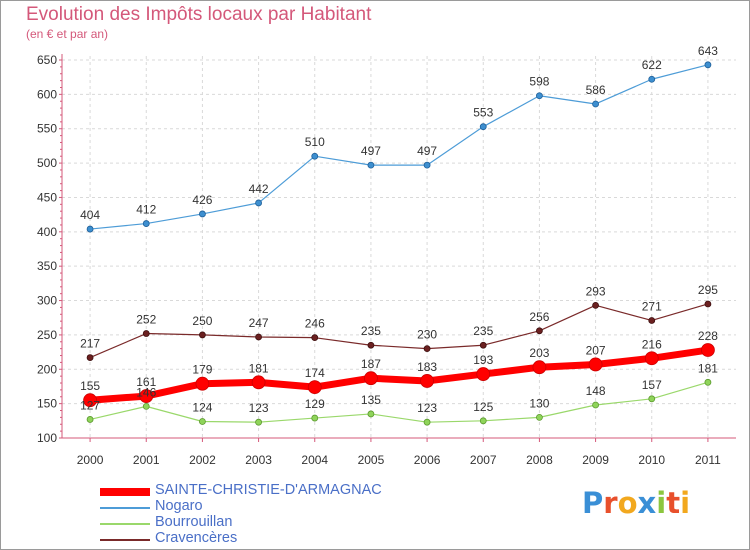 The height and width of the screenshot is (550, 750). Describe the element at coordinates (202, 408) in the screenshot. I see `data-label: 124` at that location.